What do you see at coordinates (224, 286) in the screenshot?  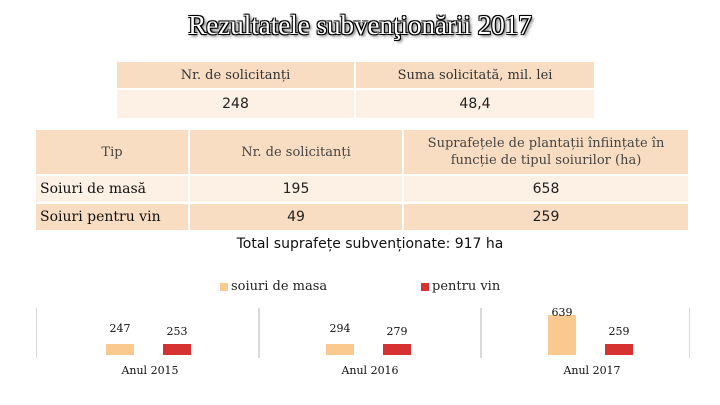 I see `legend-masa-swatch` at bounding box center [224, 286].